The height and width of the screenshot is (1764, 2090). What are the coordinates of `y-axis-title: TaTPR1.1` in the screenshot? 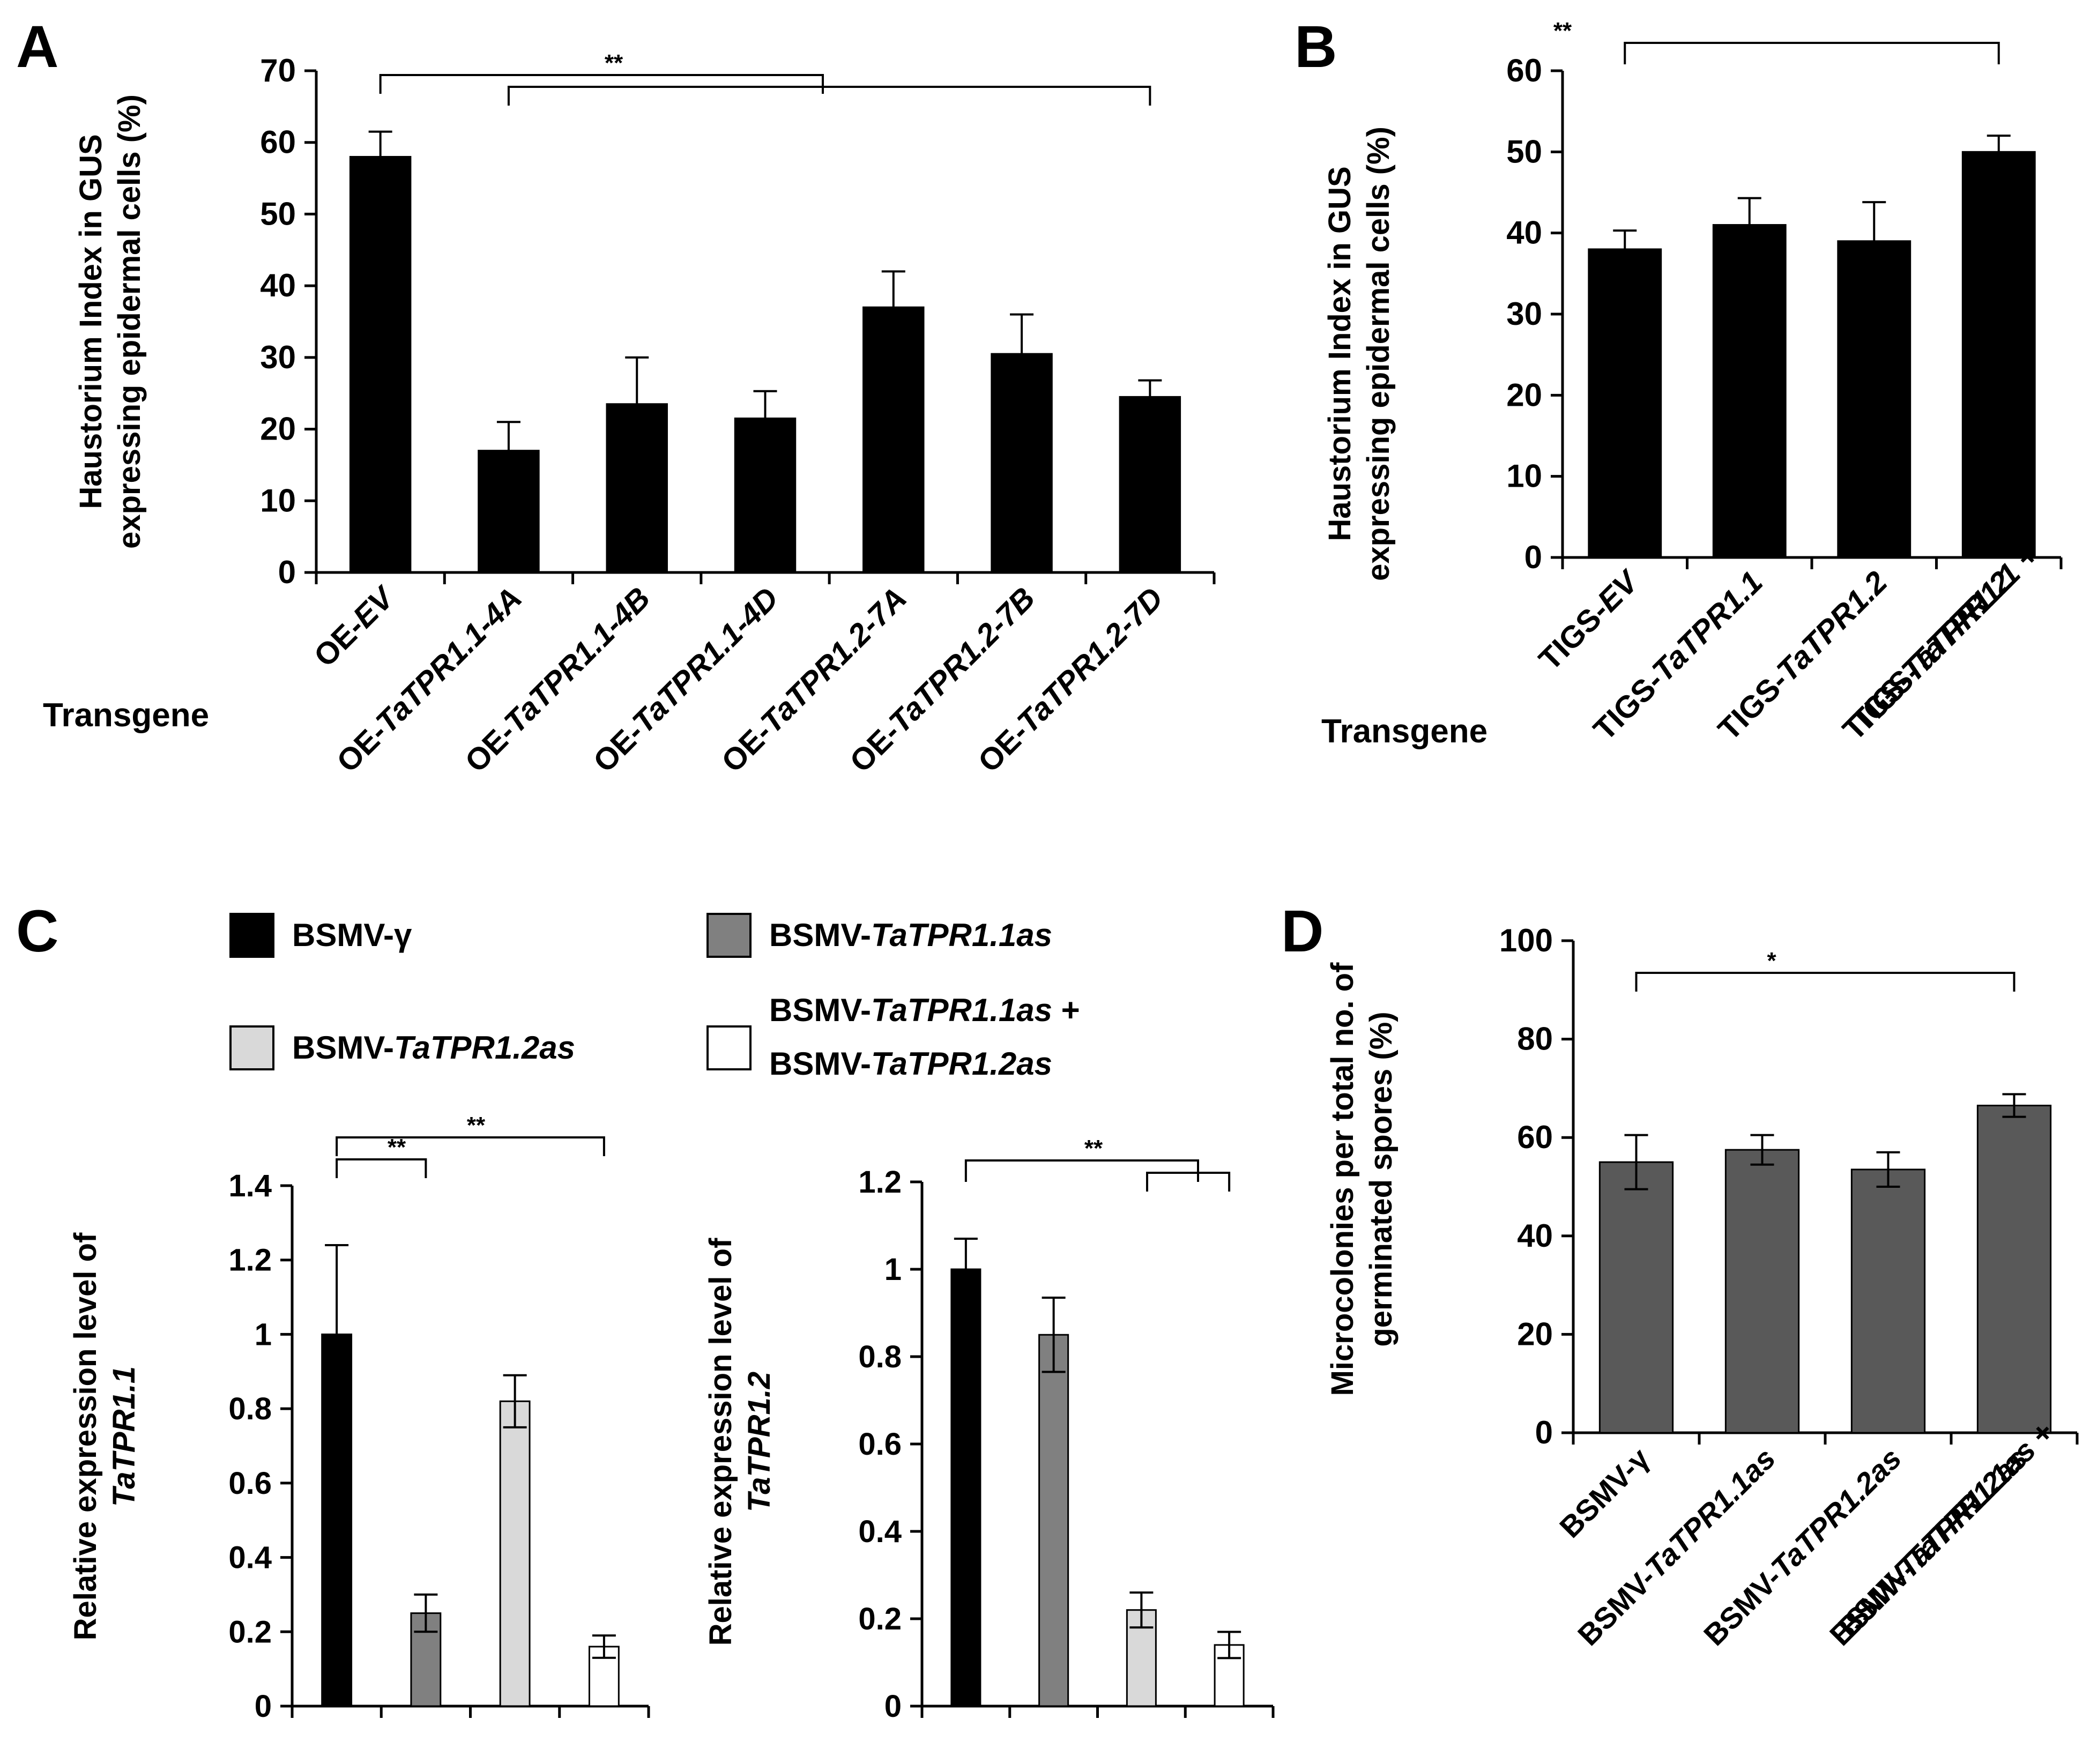 It's located at (124, 1436).